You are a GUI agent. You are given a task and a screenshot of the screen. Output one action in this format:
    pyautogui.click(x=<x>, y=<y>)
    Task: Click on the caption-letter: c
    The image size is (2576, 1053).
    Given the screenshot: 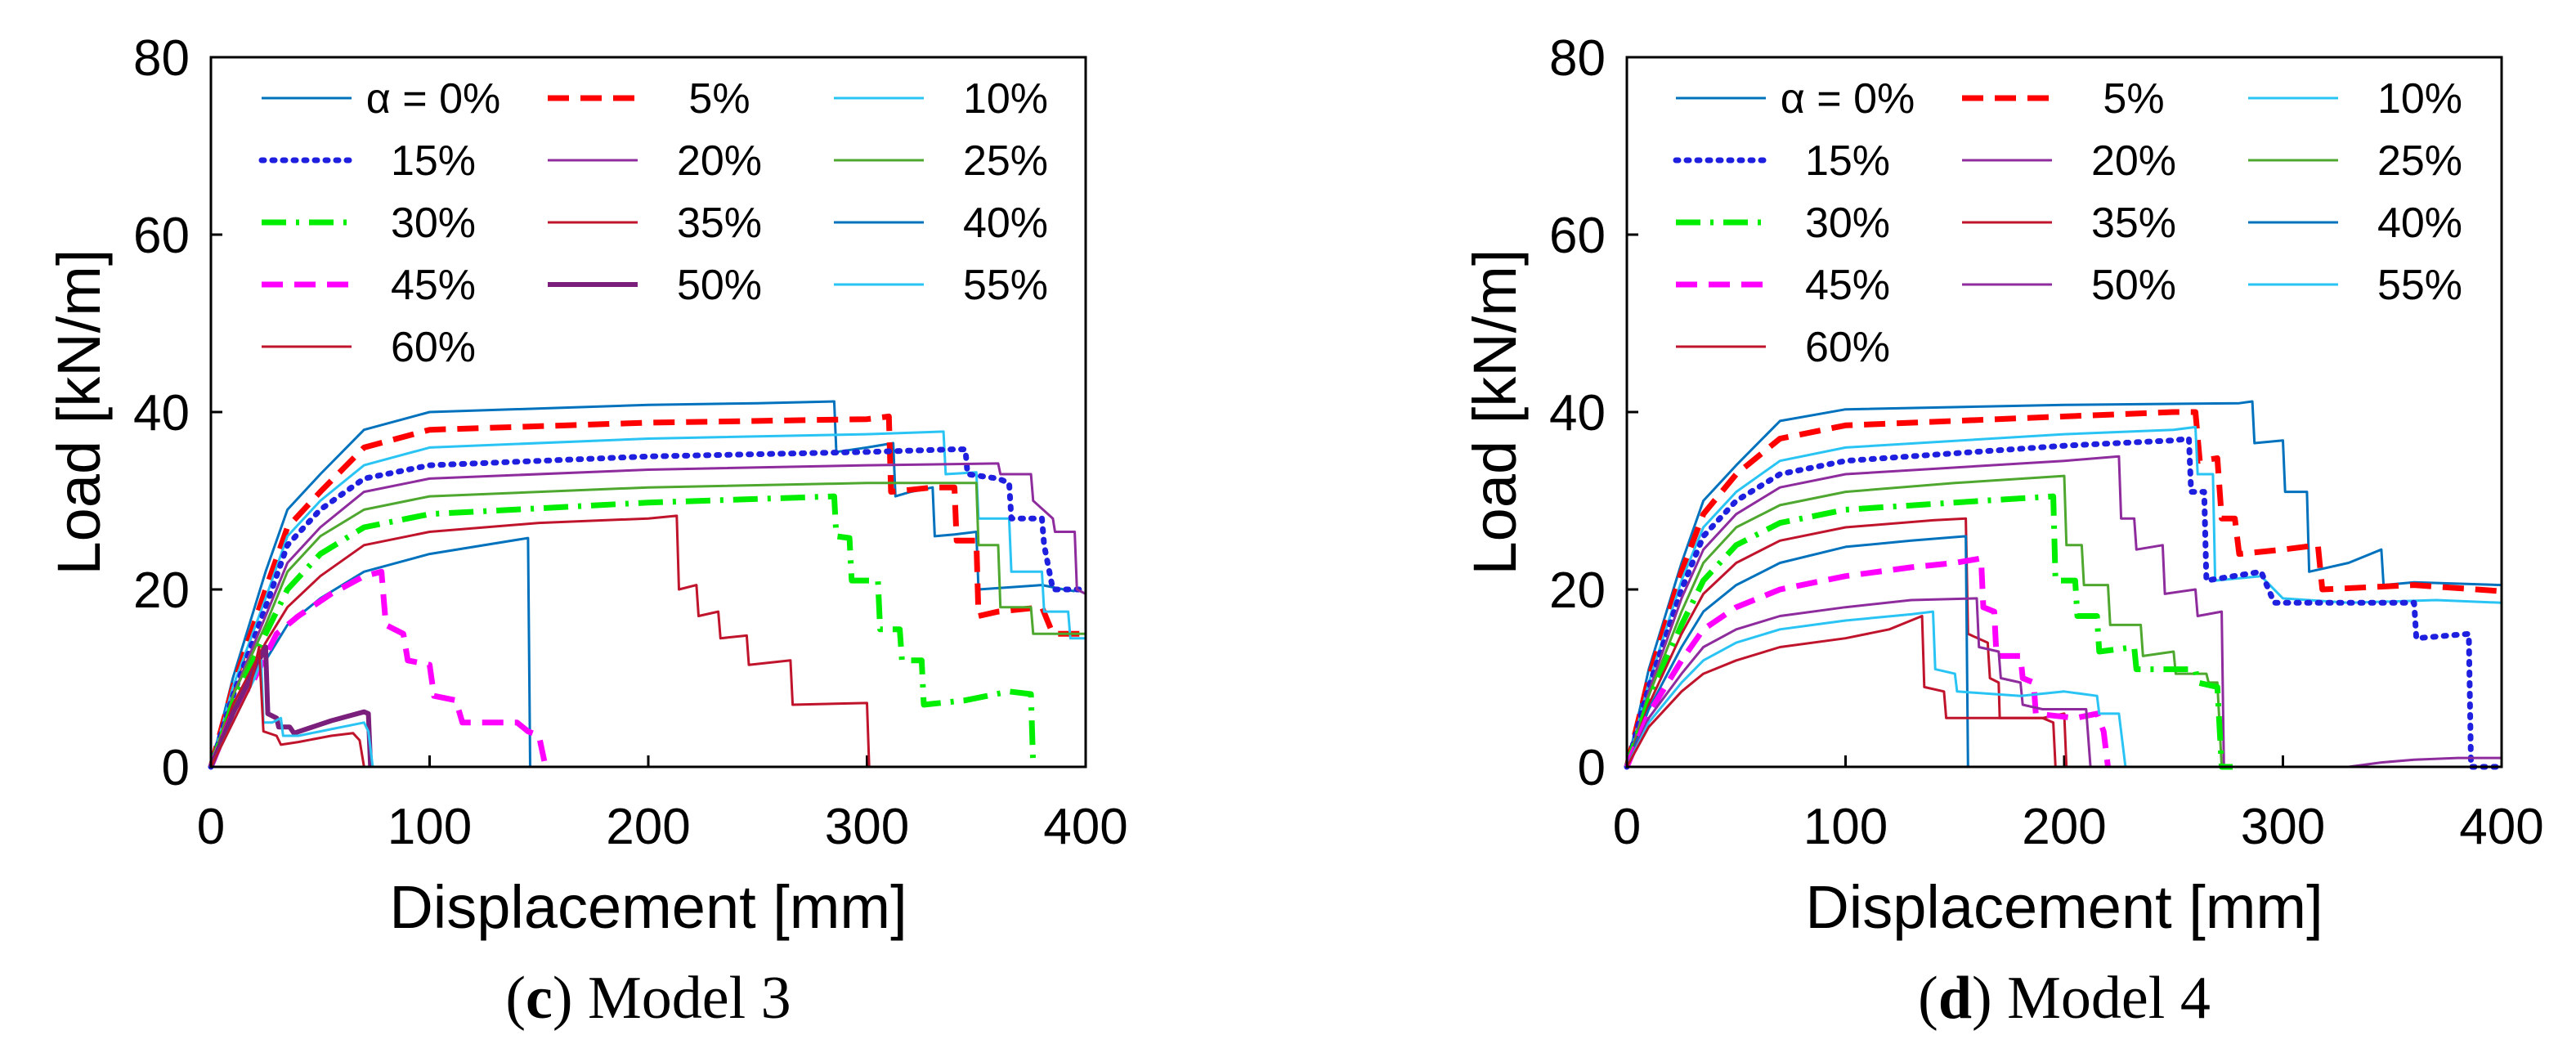 What is the action you would take?
    pyautogui.click(x=540, y=998)
    